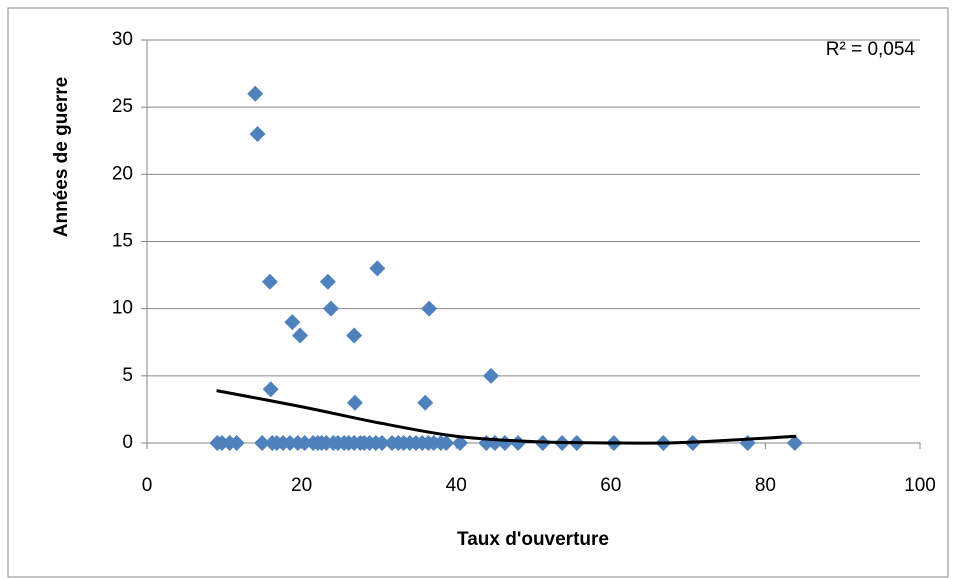 The height and width of the screenshot is (578, 955). I want to click on y-tick-label: 5, so click(127, 375).